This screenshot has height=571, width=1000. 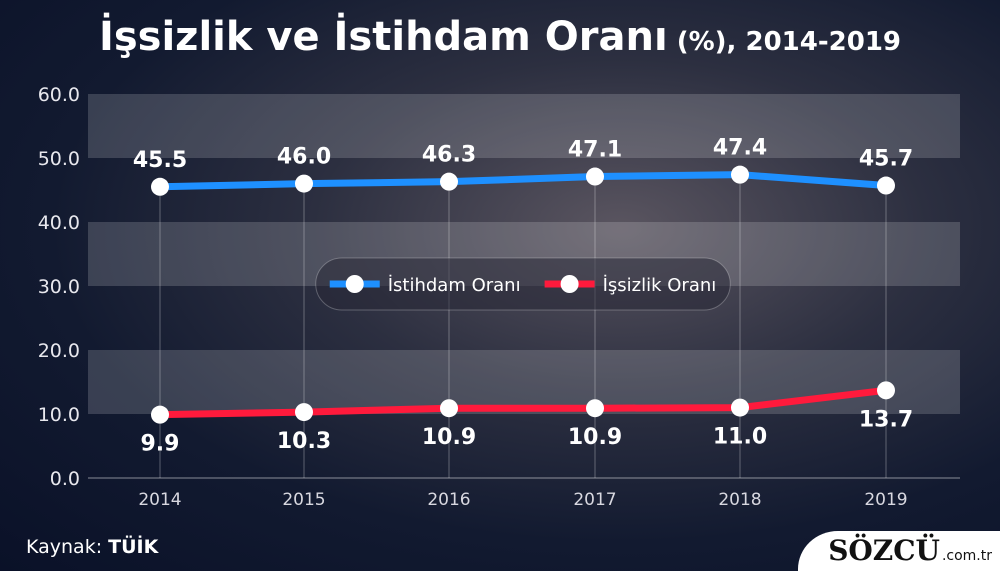 I want to click on data-label: 46.0, so click(x=304, y=157).